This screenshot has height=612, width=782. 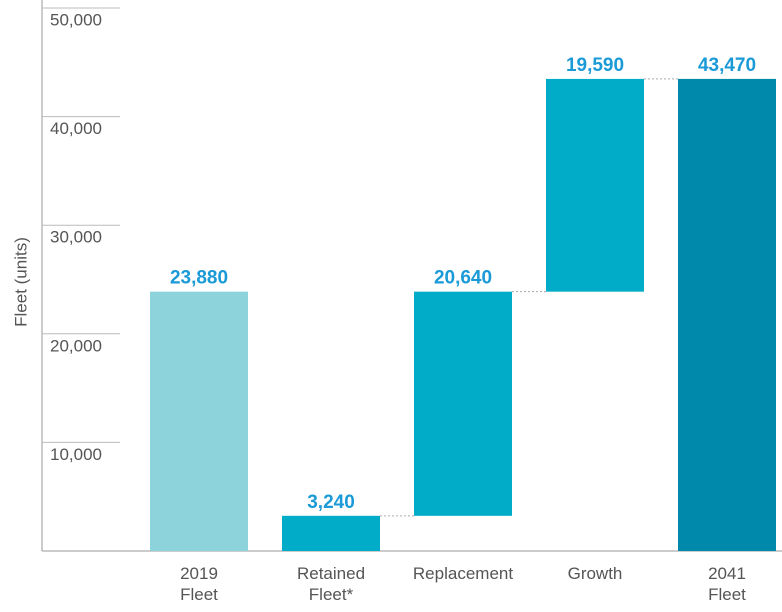 What do you see at coordinates (76, 19) in the screenshot?
I see `y-tick-label: 50,000` at bounding box center [76, 19].